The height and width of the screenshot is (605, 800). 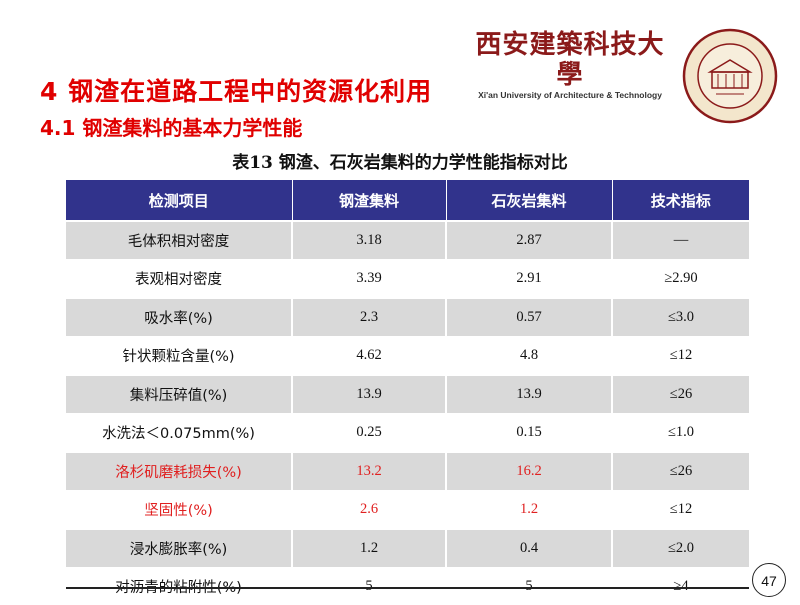 What do you see at coordinates (369, 279) in the screenshot?
I see `cell-steel-slag: 3.39` at bounding box center [369, 279].